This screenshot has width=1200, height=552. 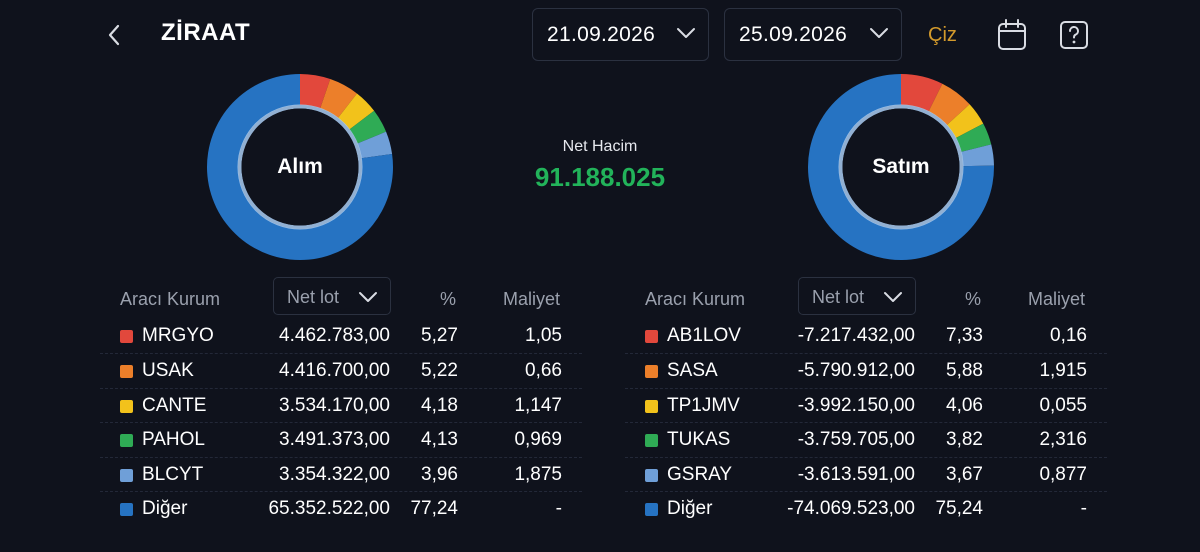 I want to click on donut-slice-diğer, so click(x=300, y=167).